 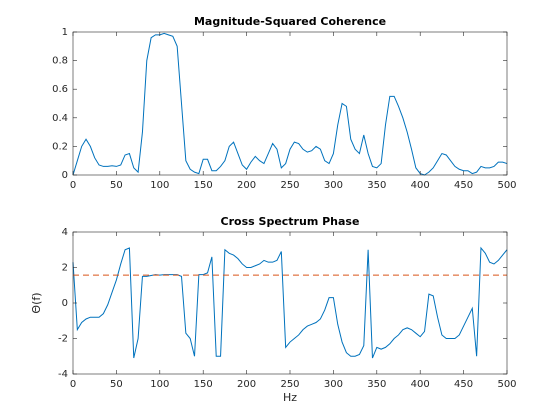 What do you see at coordinates (65, 32) in the screenshot?
I see `y-tick-label: 1` at bounding box center [65, 32].